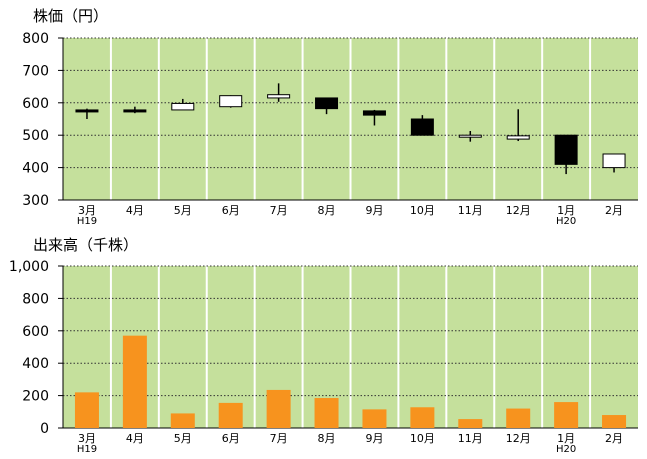 This screenshot has width=647, height=459. Describe the element at coordinates (279, 210) in the screenshot. I see `price-x-tick-label: 7月` at that location.